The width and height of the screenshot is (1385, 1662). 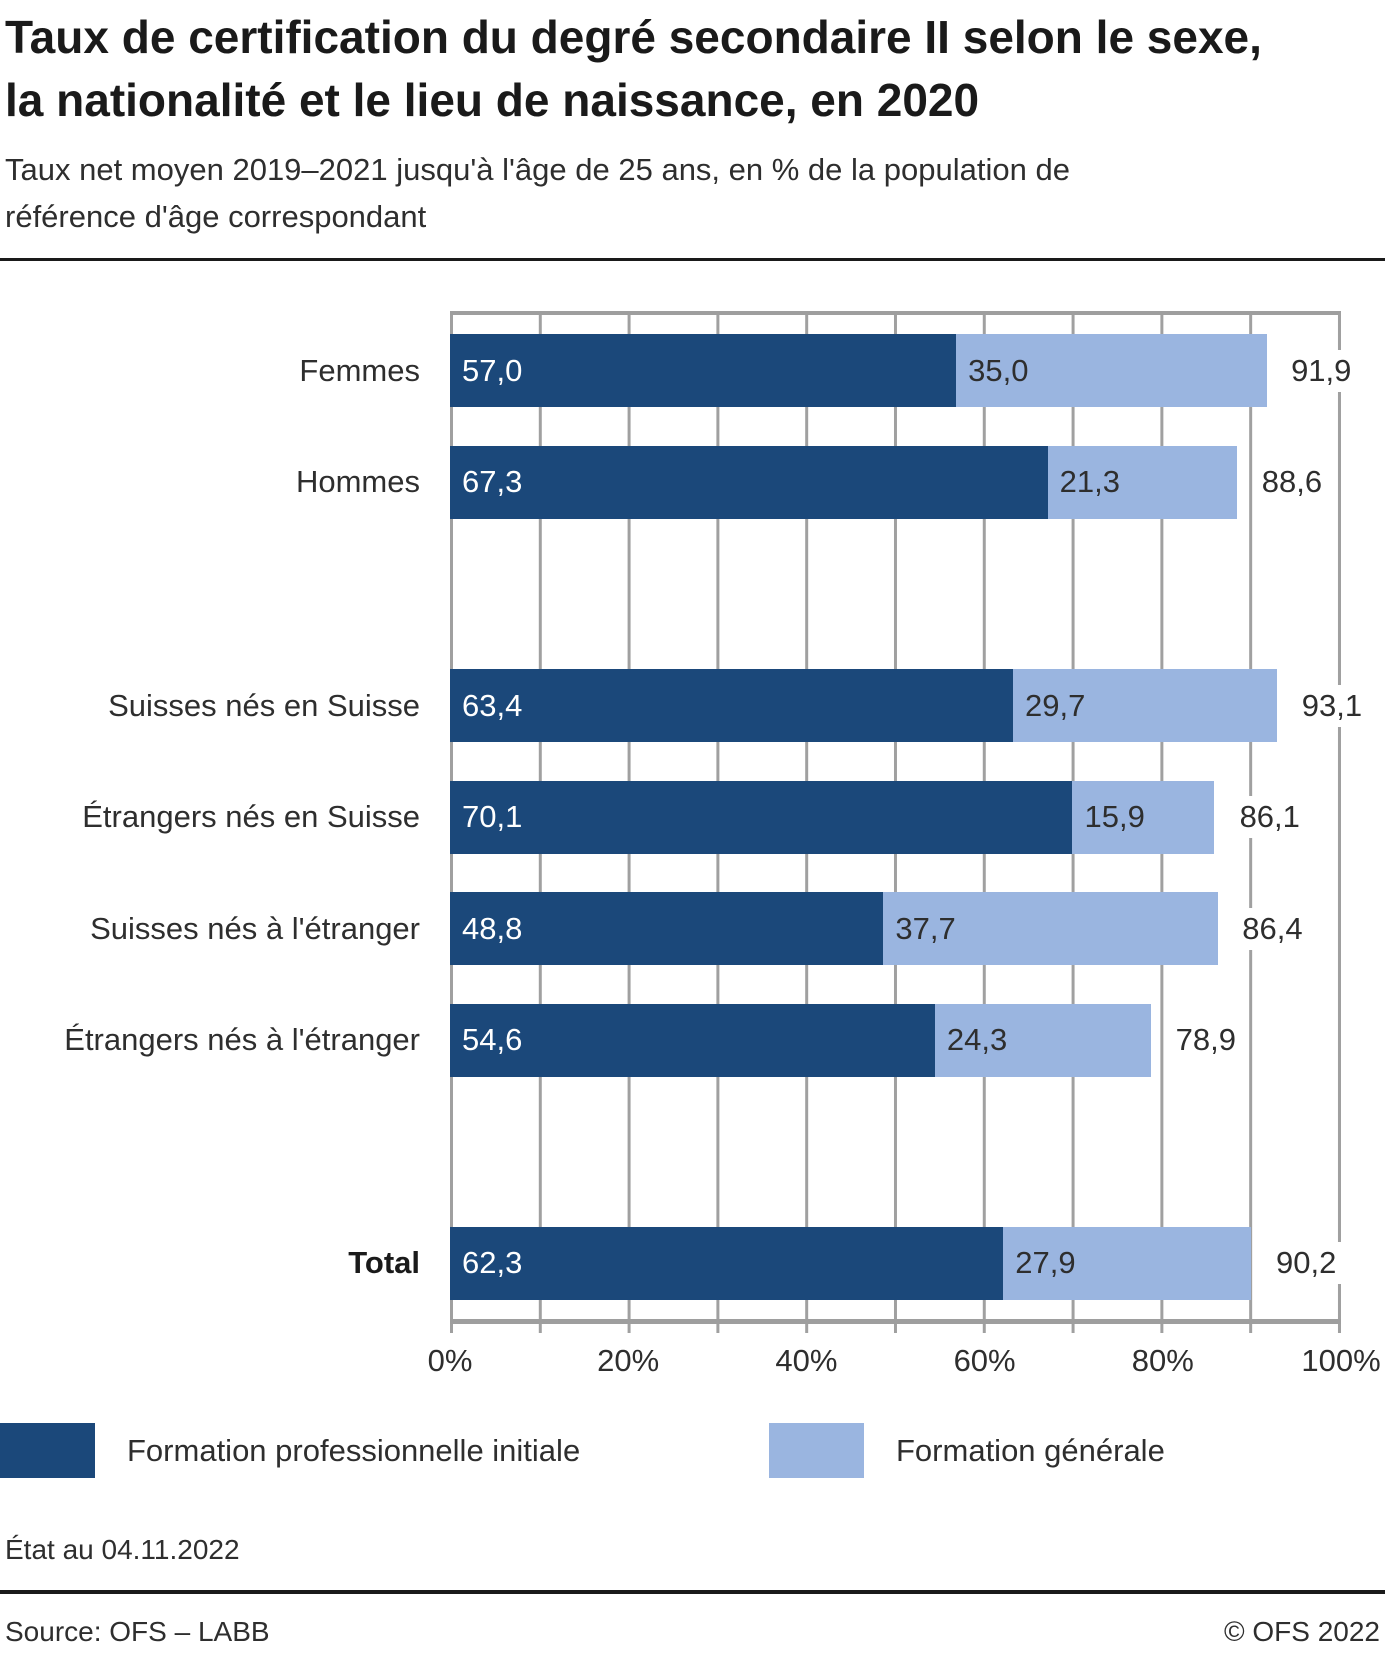 I want to click on copyright-text: © OFS 2022, so click(x=1301, y=1632).